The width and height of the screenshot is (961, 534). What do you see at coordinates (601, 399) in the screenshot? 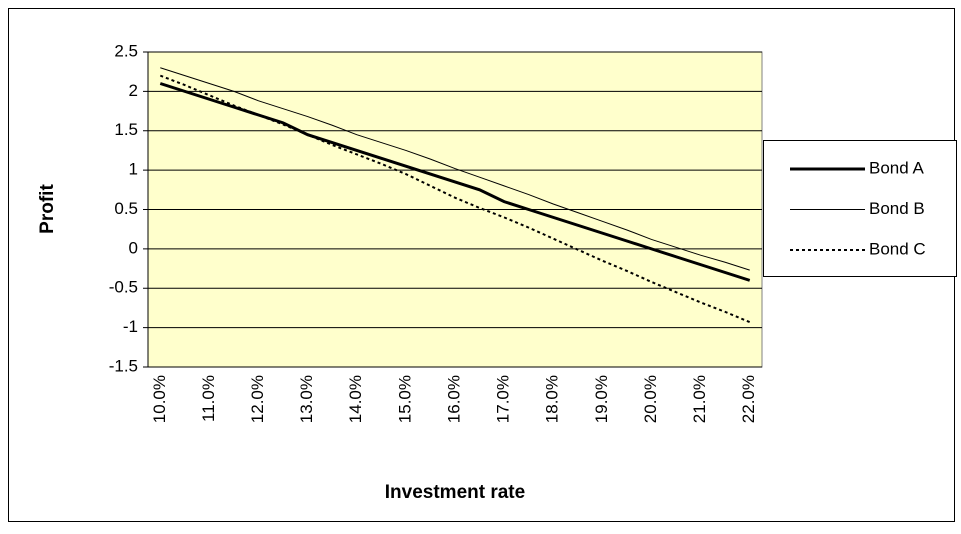
I see `x-tick-label: 19.0%` at bounding box center [601, 399].